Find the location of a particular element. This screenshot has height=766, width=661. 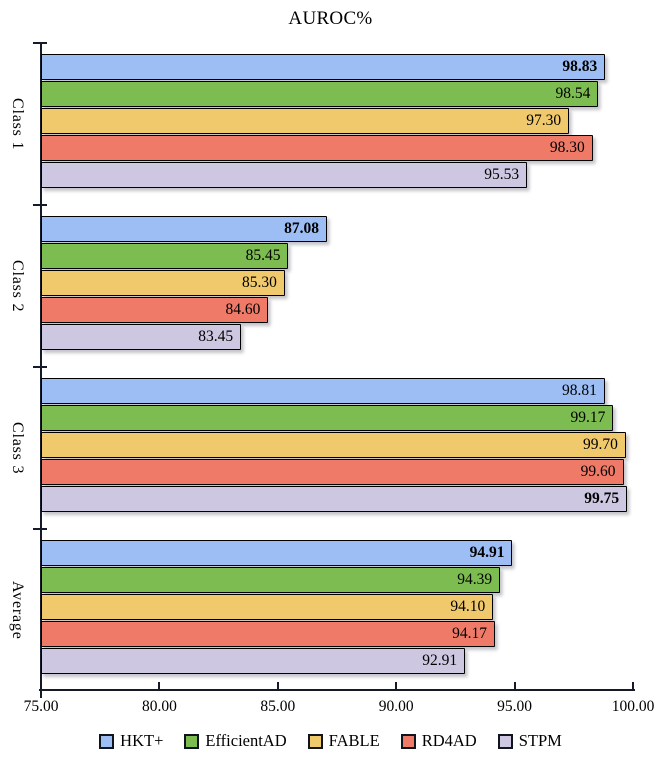

legend-item-efficientad: EfficientAD is located at coordinates (235, 741).